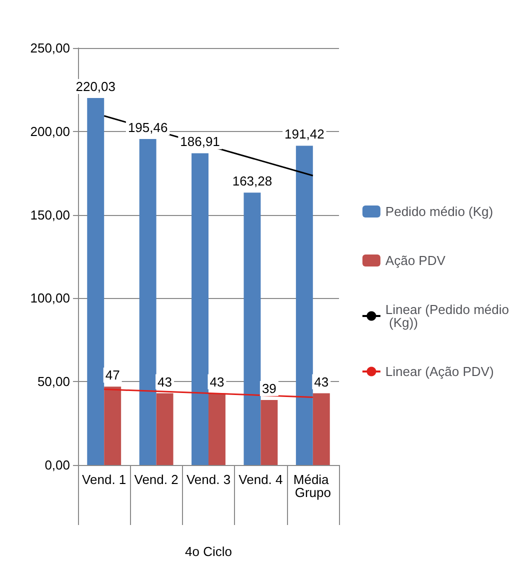 The height and width of the screenshot is (583, 527). What do you see at coordinates (200, 142) in the screenshot?
I see `data-label: 186,91` at bounding box center [200, 142].